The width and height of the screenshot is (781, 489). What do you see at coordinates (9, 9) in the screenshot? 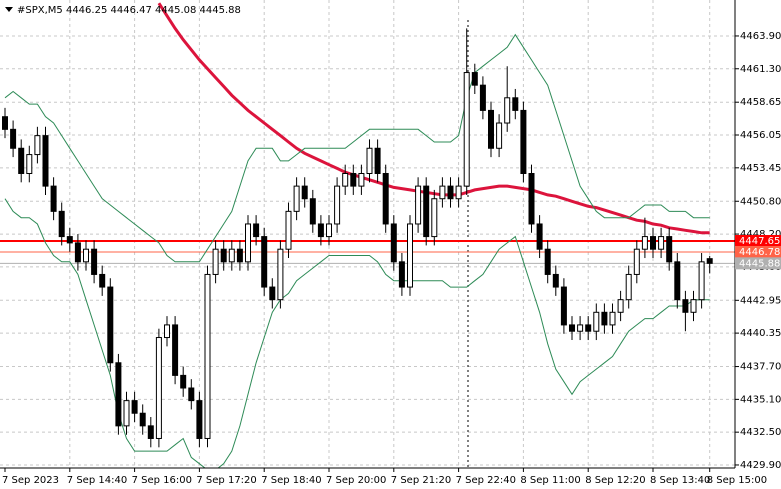
I see `menu-icon` at bounding box center [9, 9].